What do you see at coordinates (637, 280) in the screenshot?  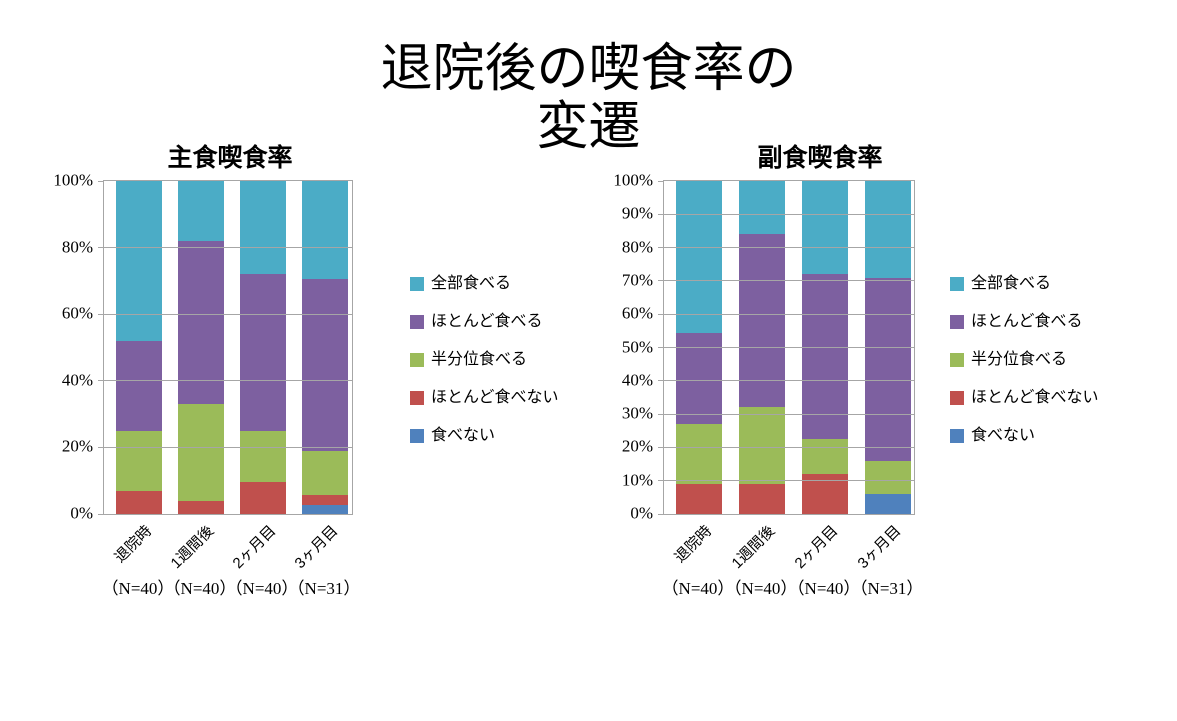 I see `y-tick-label: 70%` at bounding box center [637, 280].